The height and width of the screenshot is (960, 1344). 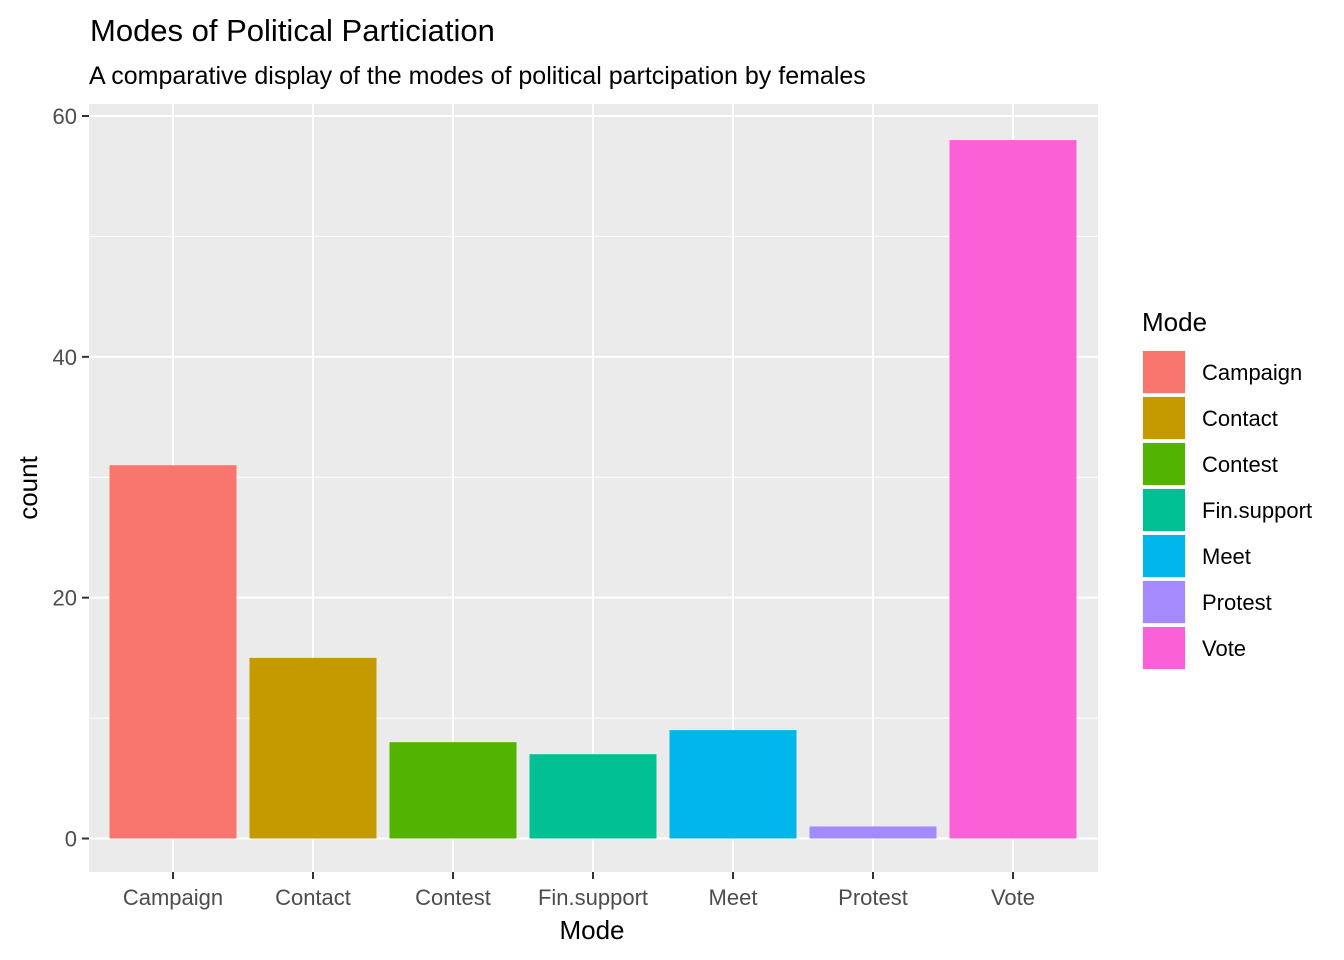 I want to click on legend-title: Mode, so click(x=1174, y=322).